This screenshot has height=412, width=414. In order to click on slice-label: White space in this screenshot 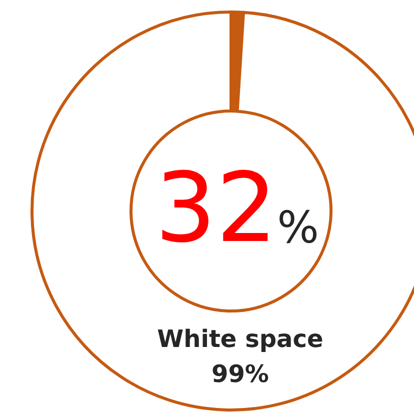, I will do `click(240, 338)`.